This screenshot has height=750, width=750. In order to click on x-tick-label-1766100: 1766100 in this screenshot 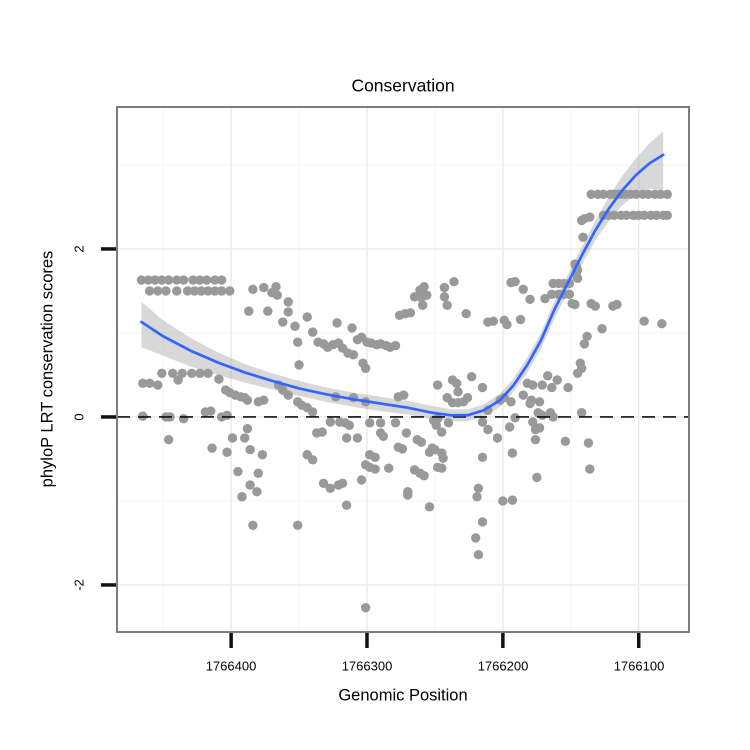, I will do `click(639, 666)`.